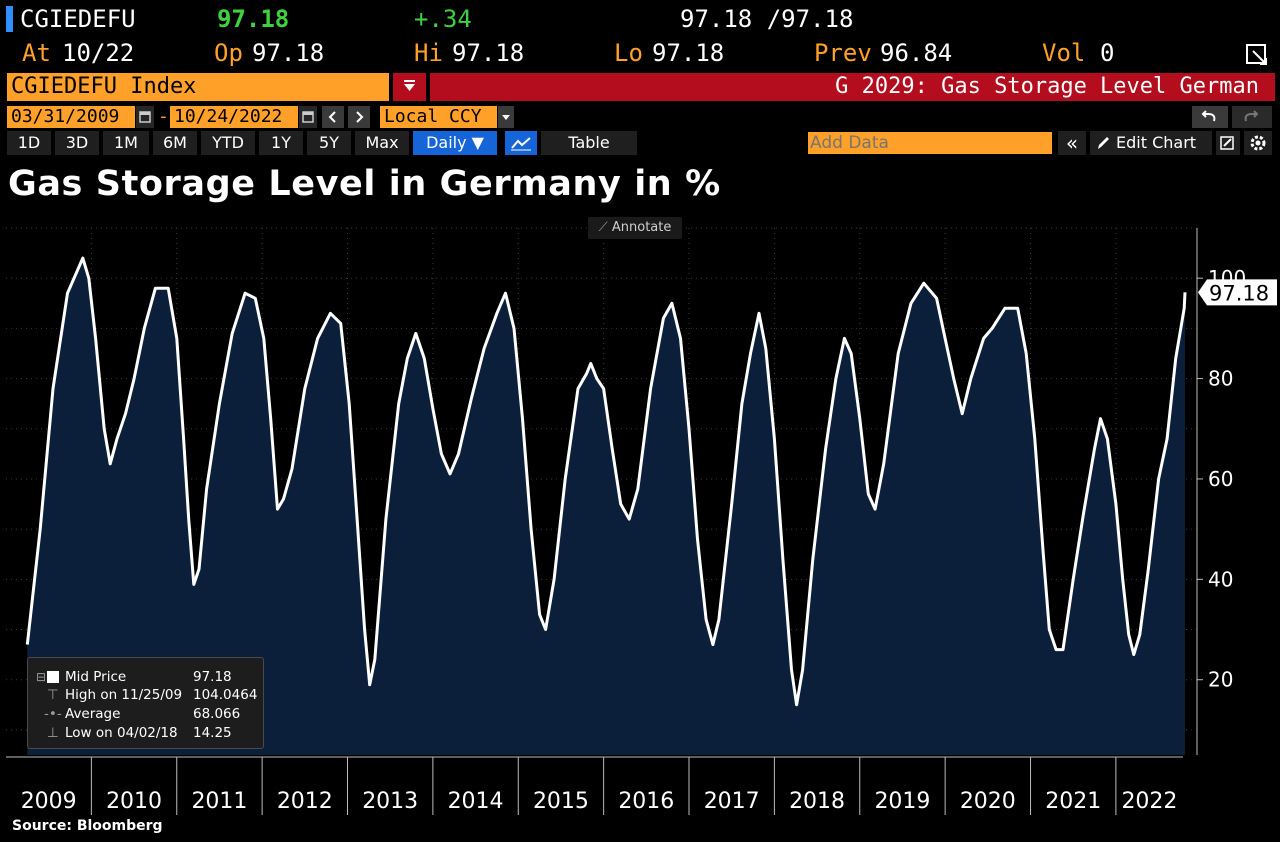 The width and height of the screenshot is (1280, 842). I want to click on prev-value: 96.84, so click(916, 53).